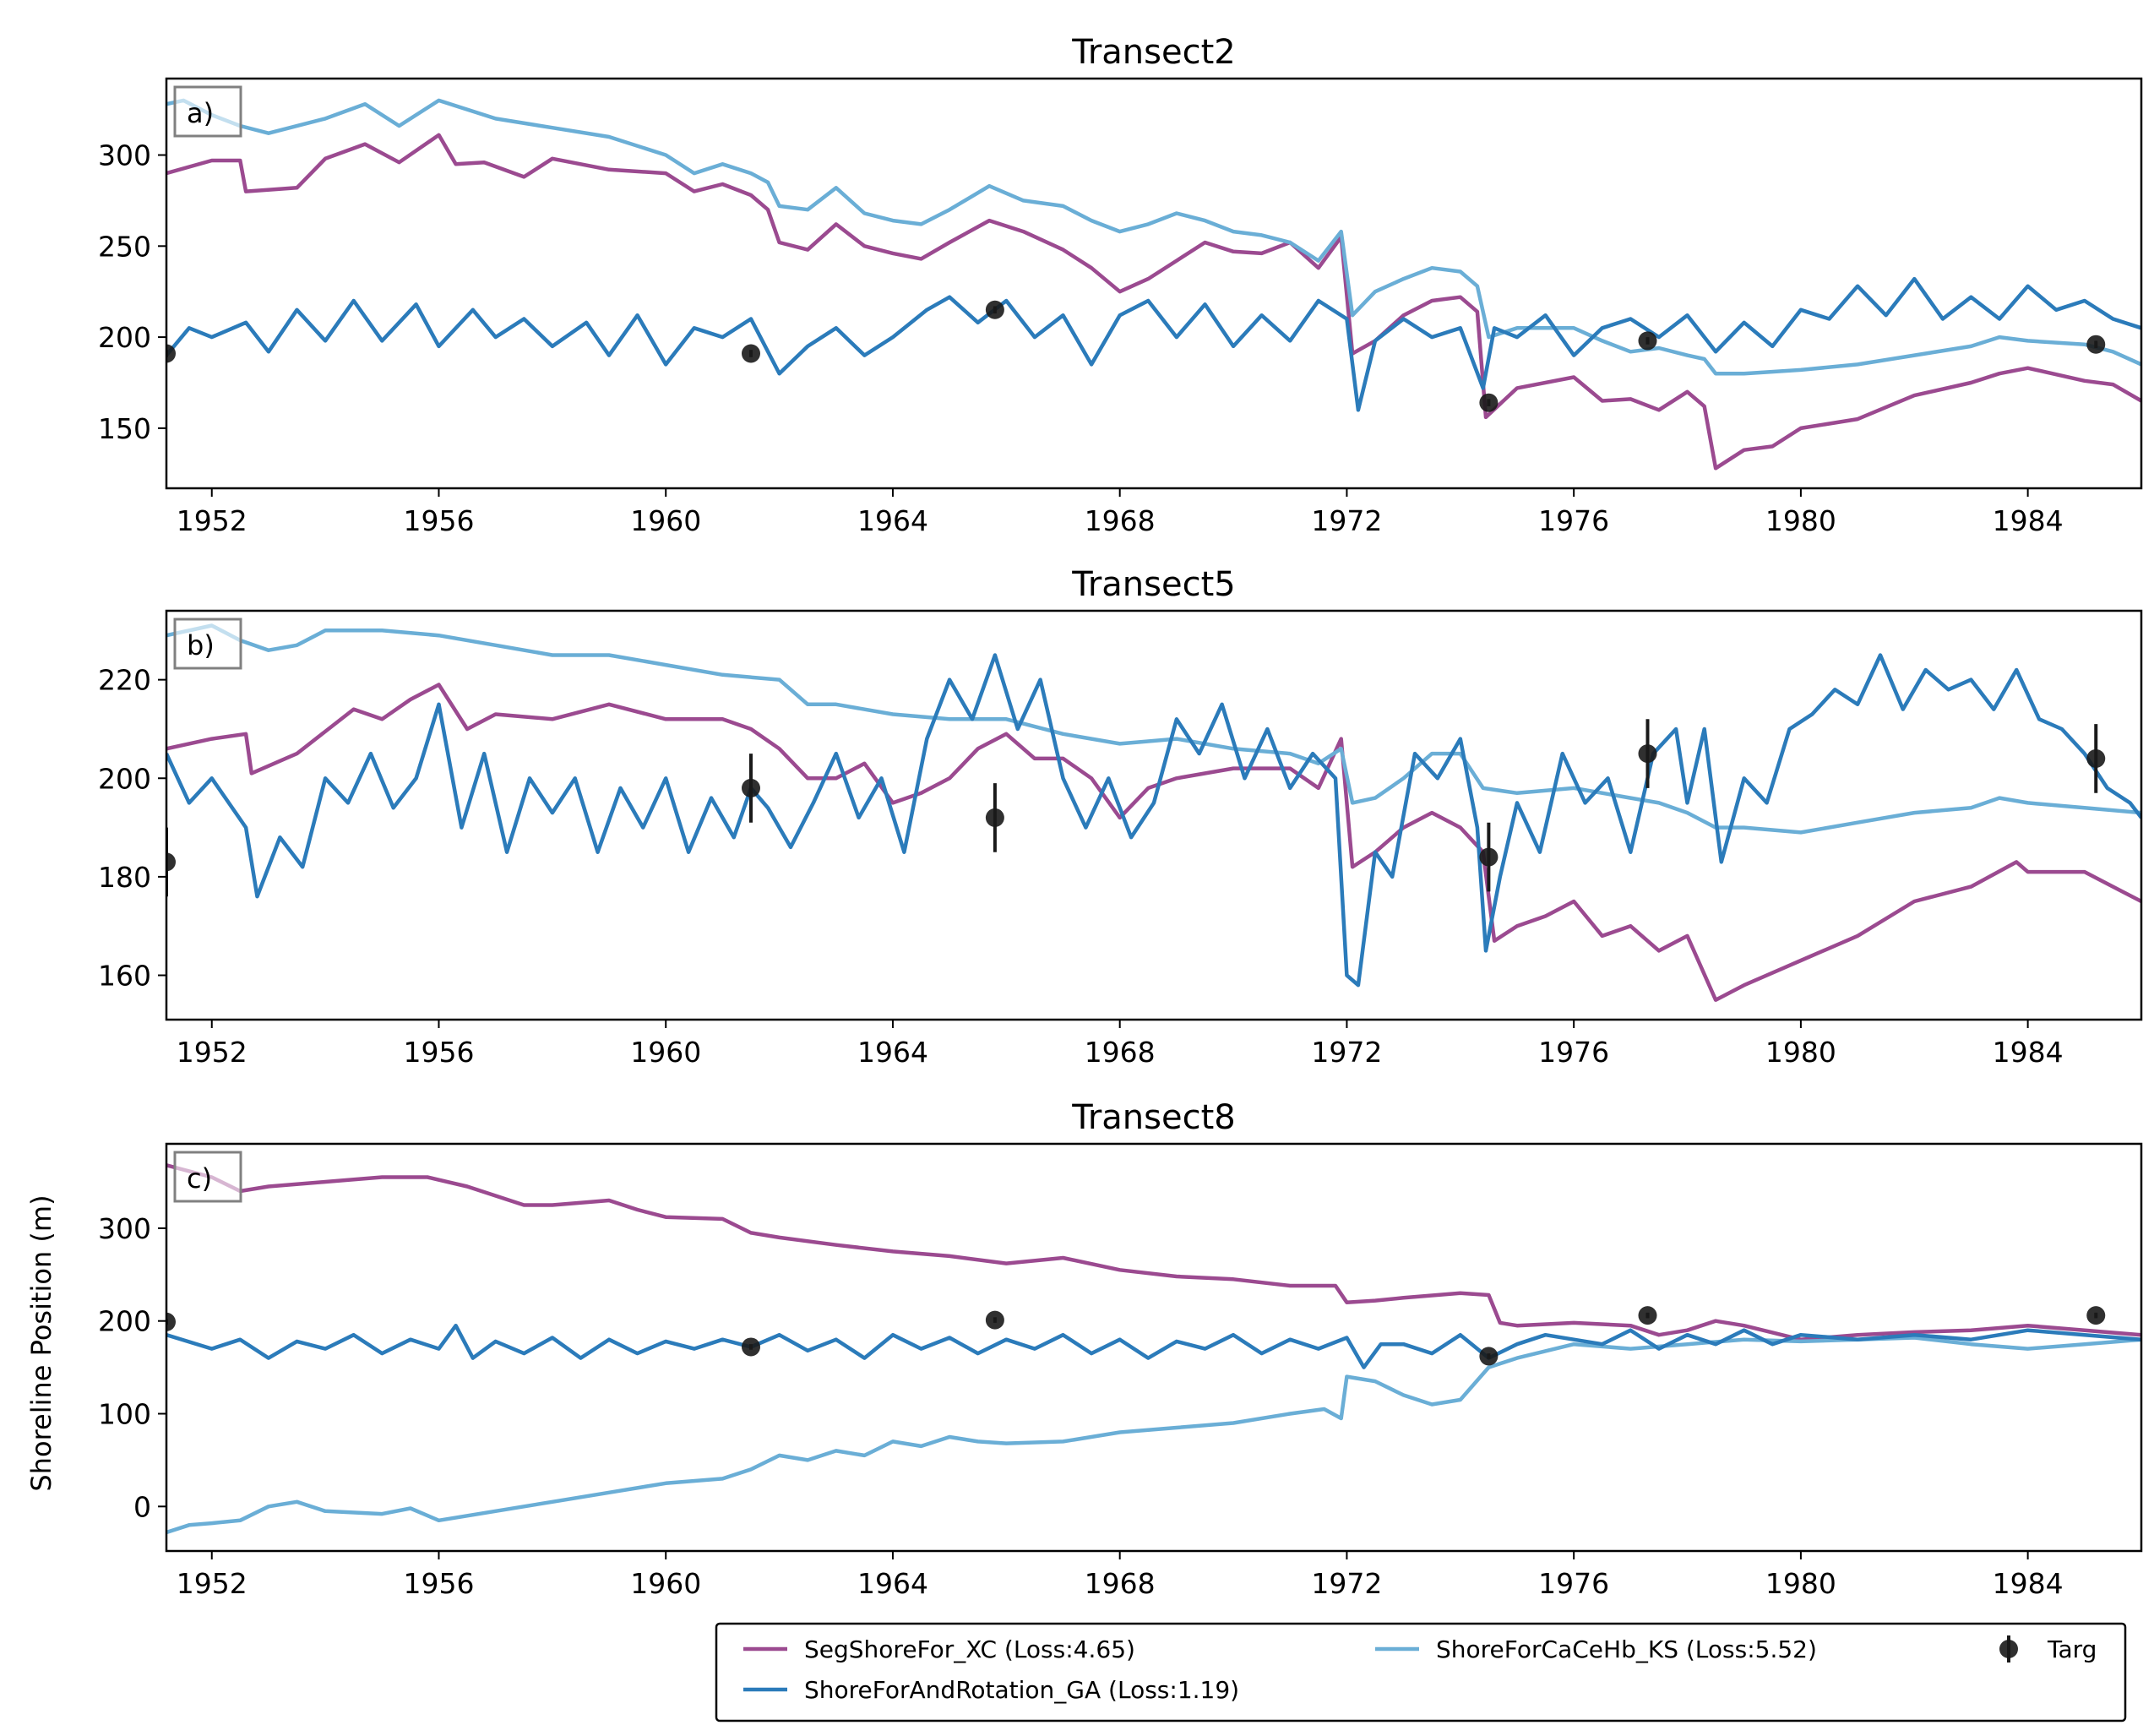 This screenshot has height=1736, width=2154. I want to click on panel-label: b), so click(201, 645).